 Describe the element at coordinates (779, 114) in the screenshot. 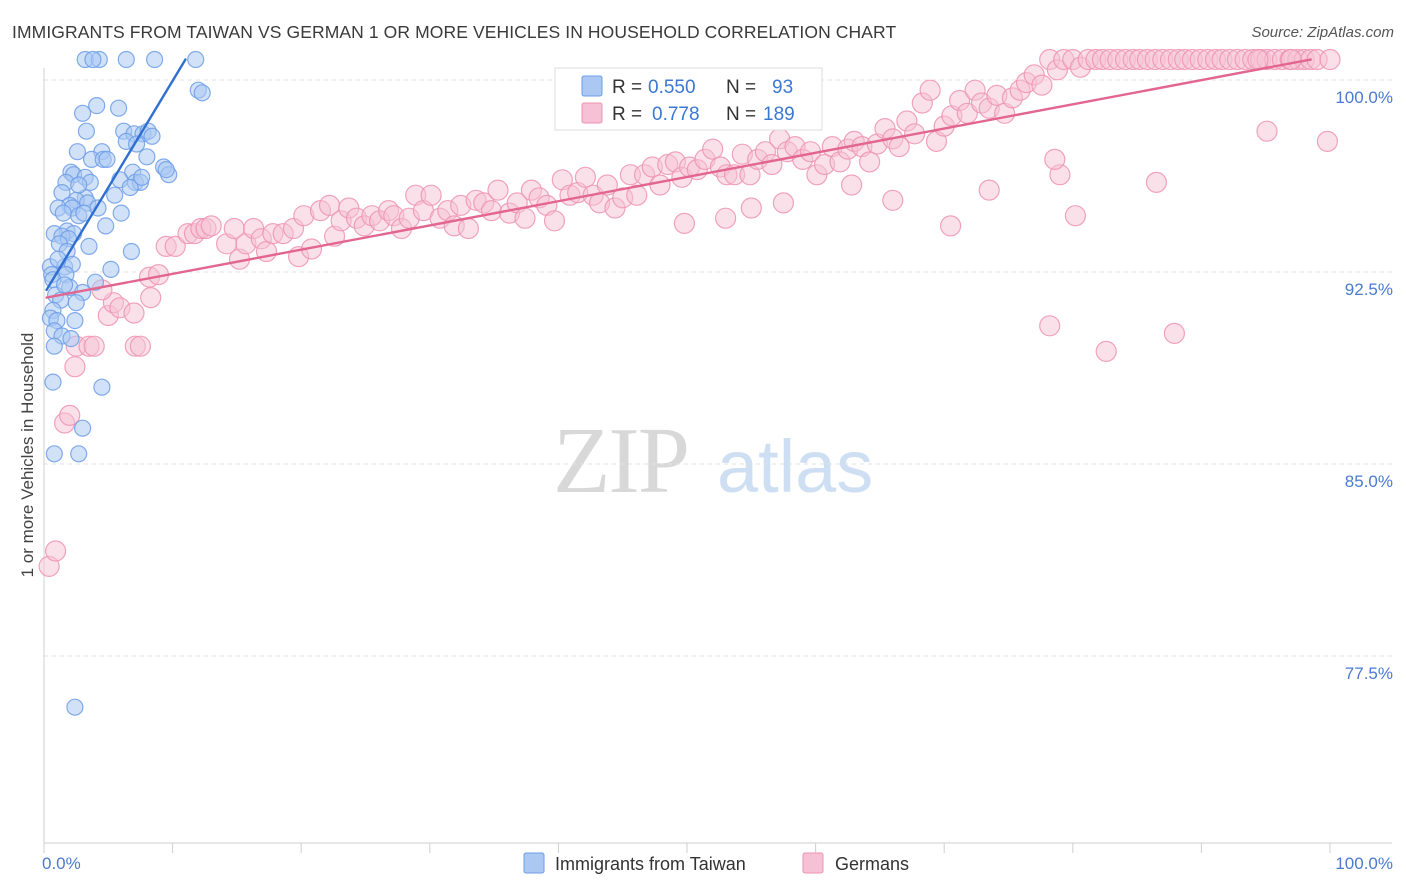

I see `legend-n-value-germans: 189` at that location.